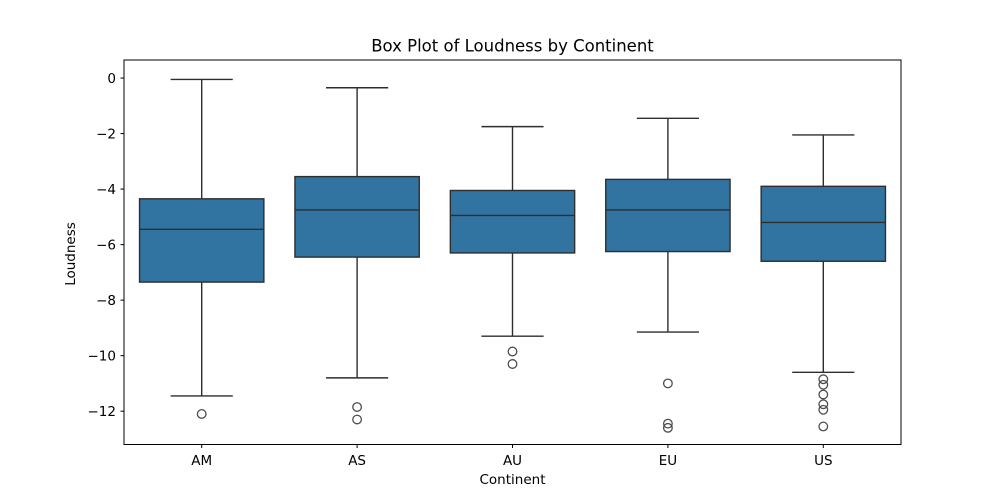 Image resolution: width=1000 pixels, height=500 pixels. Describe the element at coordinates (512, 46) in the screenshot. I see `chart-title: Box Plot of Loudness by Continent` at that location.